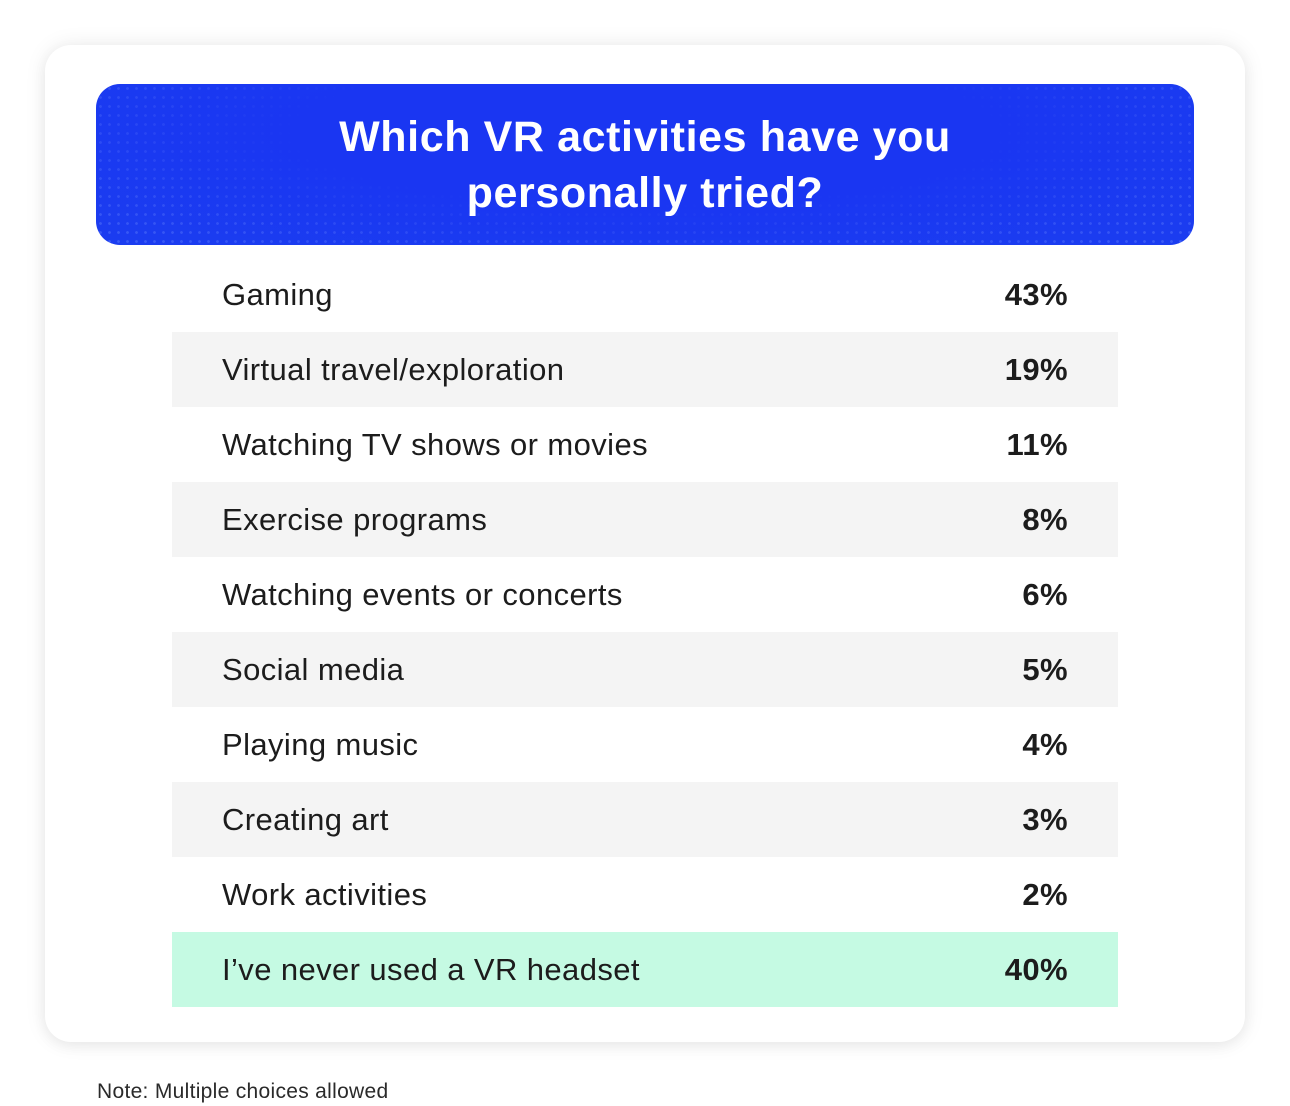 This screenshot has width=1290, height=1106. What do you see at coordinates (277, 294) in the screenshot?
I see `row-label: Gaming` at bounding box center [277, 294].